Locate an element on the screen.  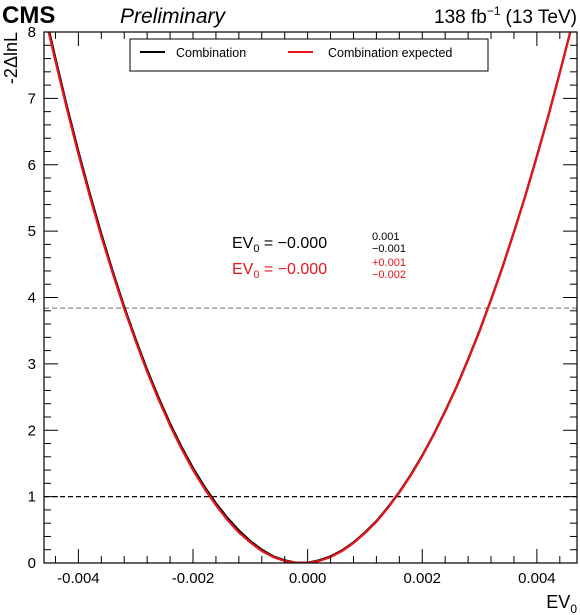
svg-text: 0.001 is located at coordinates (386, 237).